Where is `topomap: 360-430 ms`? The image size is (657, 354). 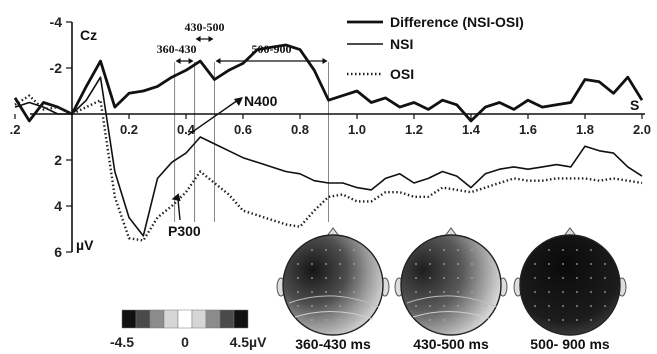 topomap: 360-430 ms is located at coordinates (333, 289).